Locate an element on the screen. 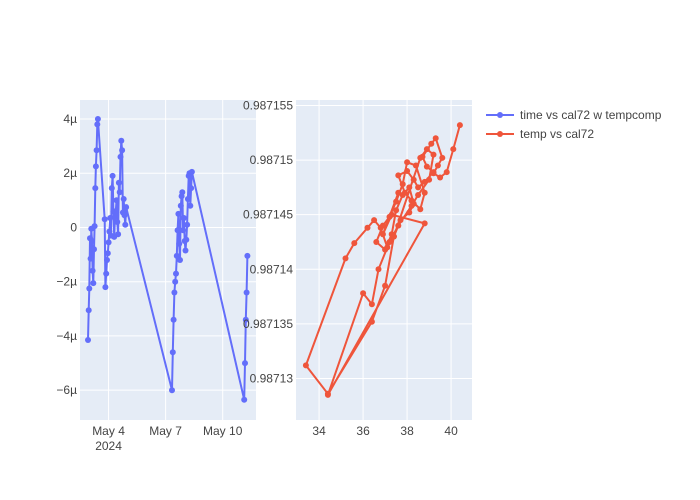 This screenshot has width=700, height=500. legend: time vs cal72 w tempcomp temp vs cal72 is located at coordinates (574, 124).